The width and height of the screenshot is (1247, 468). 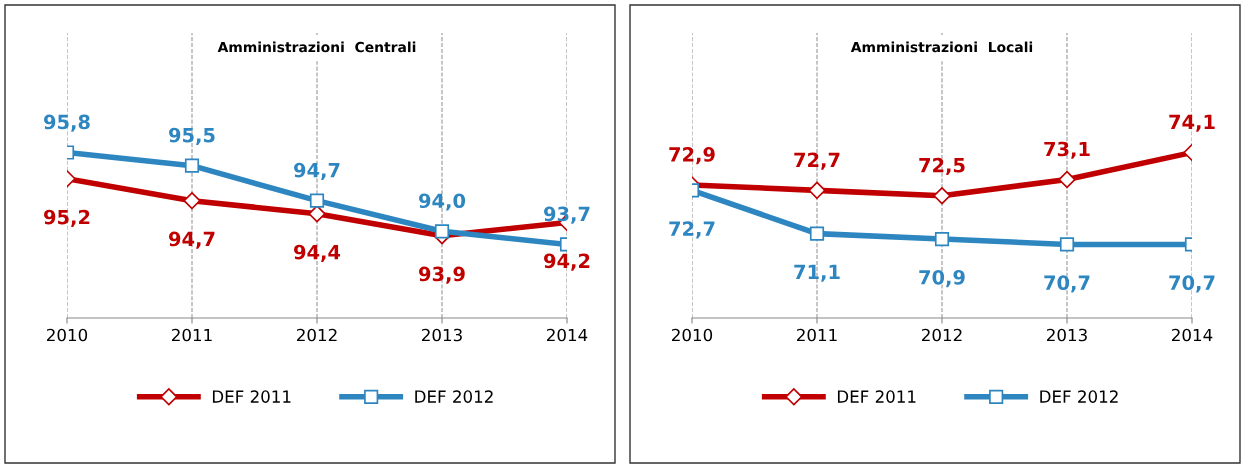 What do you see at coordinates (1067, 150) in the screenshot?
I see `data-label: 73,1` at bounding box center [1067, 150].